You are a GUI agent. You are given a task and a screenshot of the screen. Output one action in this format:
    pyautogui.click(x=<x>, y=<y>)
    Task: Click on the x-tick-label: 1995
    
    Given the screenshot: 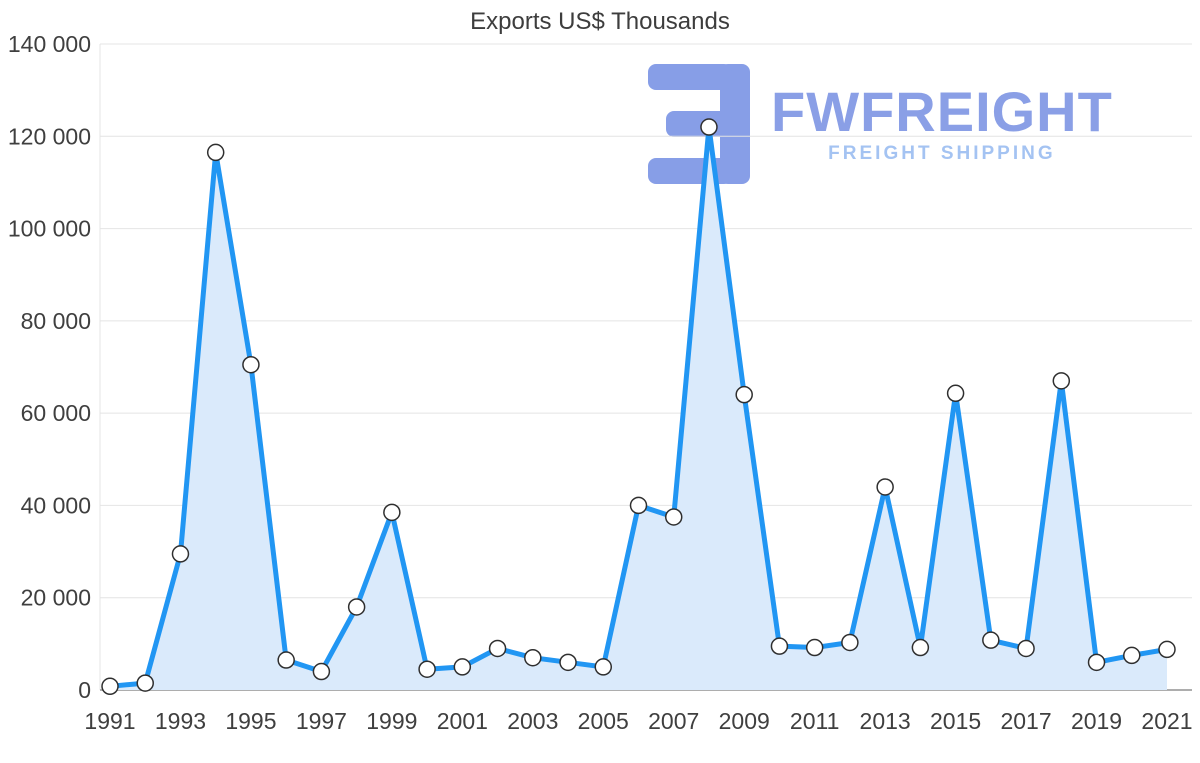 What is the action you would take?
    pyautogui.click(x=250, y=721)
    